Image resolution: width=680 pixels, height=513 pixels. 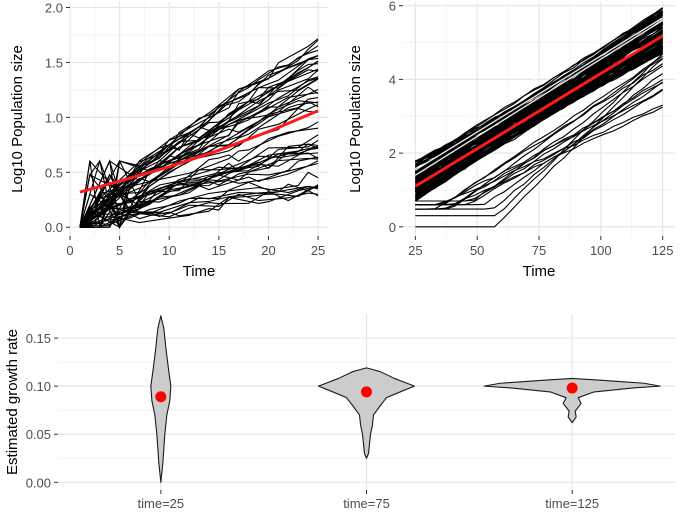 What do you see at coordinates (17, 119) in the screenshot?
I see `panel-top-left-ylabel: Log10 Population size` at bounding box center [17, 119].